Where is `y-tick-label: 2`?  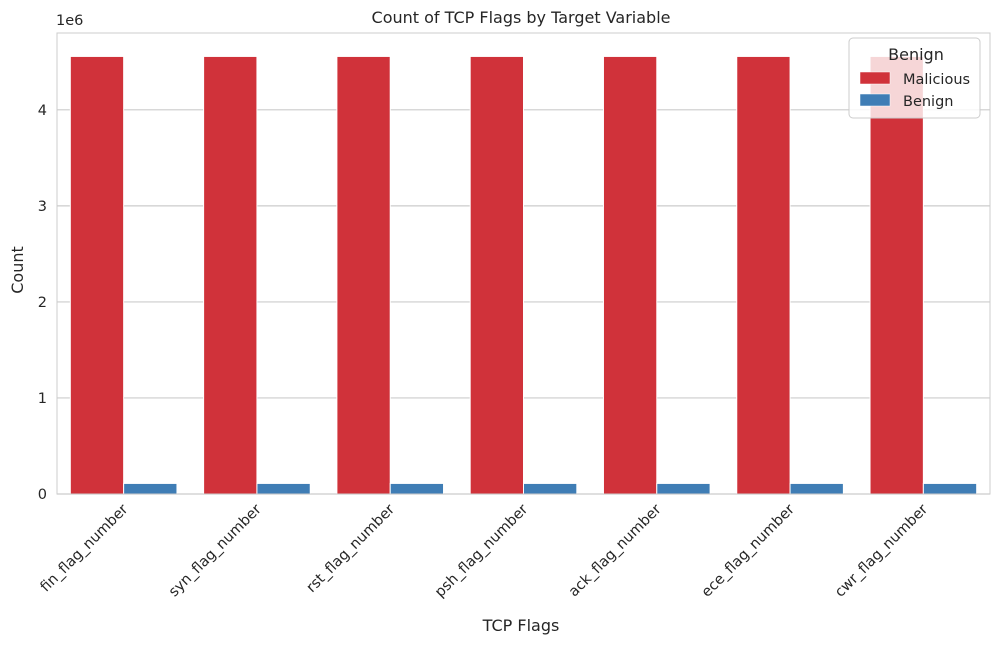
y-tick-label: 2 is located at coordinates (42, 303).